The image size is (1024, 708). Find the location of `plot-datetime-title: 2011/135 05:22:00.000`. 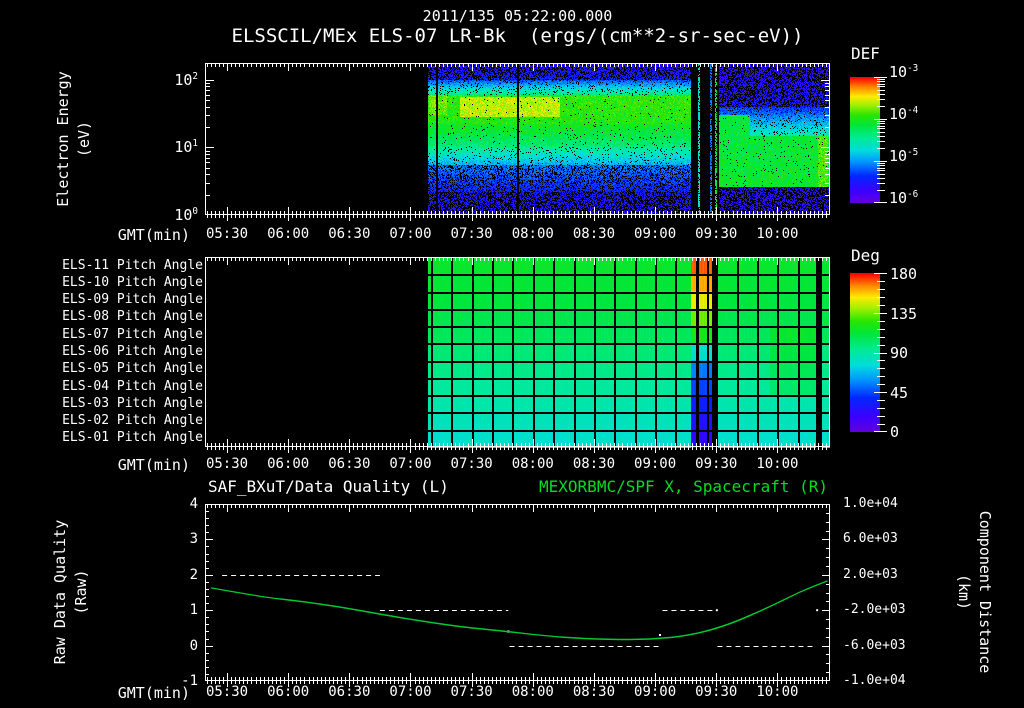

plot-datetime-title: 2011/135 05:22:00.000 is located at coordinates (517, 16).